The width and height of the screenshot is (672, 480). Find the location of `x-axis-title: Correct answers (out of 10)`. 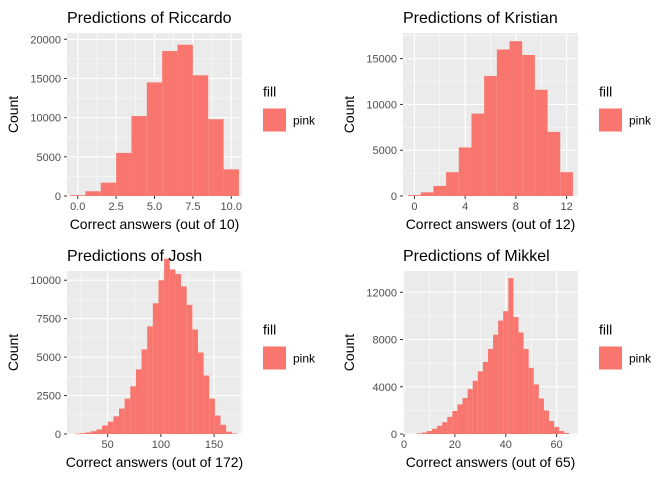

x-axis-title: Correct answers (out of 10) is located at coordinates (155, 224).